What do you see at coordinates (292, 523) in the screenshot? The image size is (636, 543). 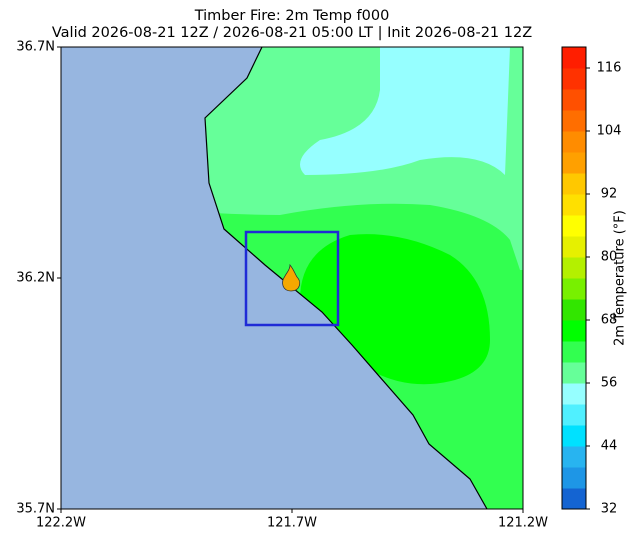 I see `x-tick-label: 121.7W` at bounding box center [292, 523].